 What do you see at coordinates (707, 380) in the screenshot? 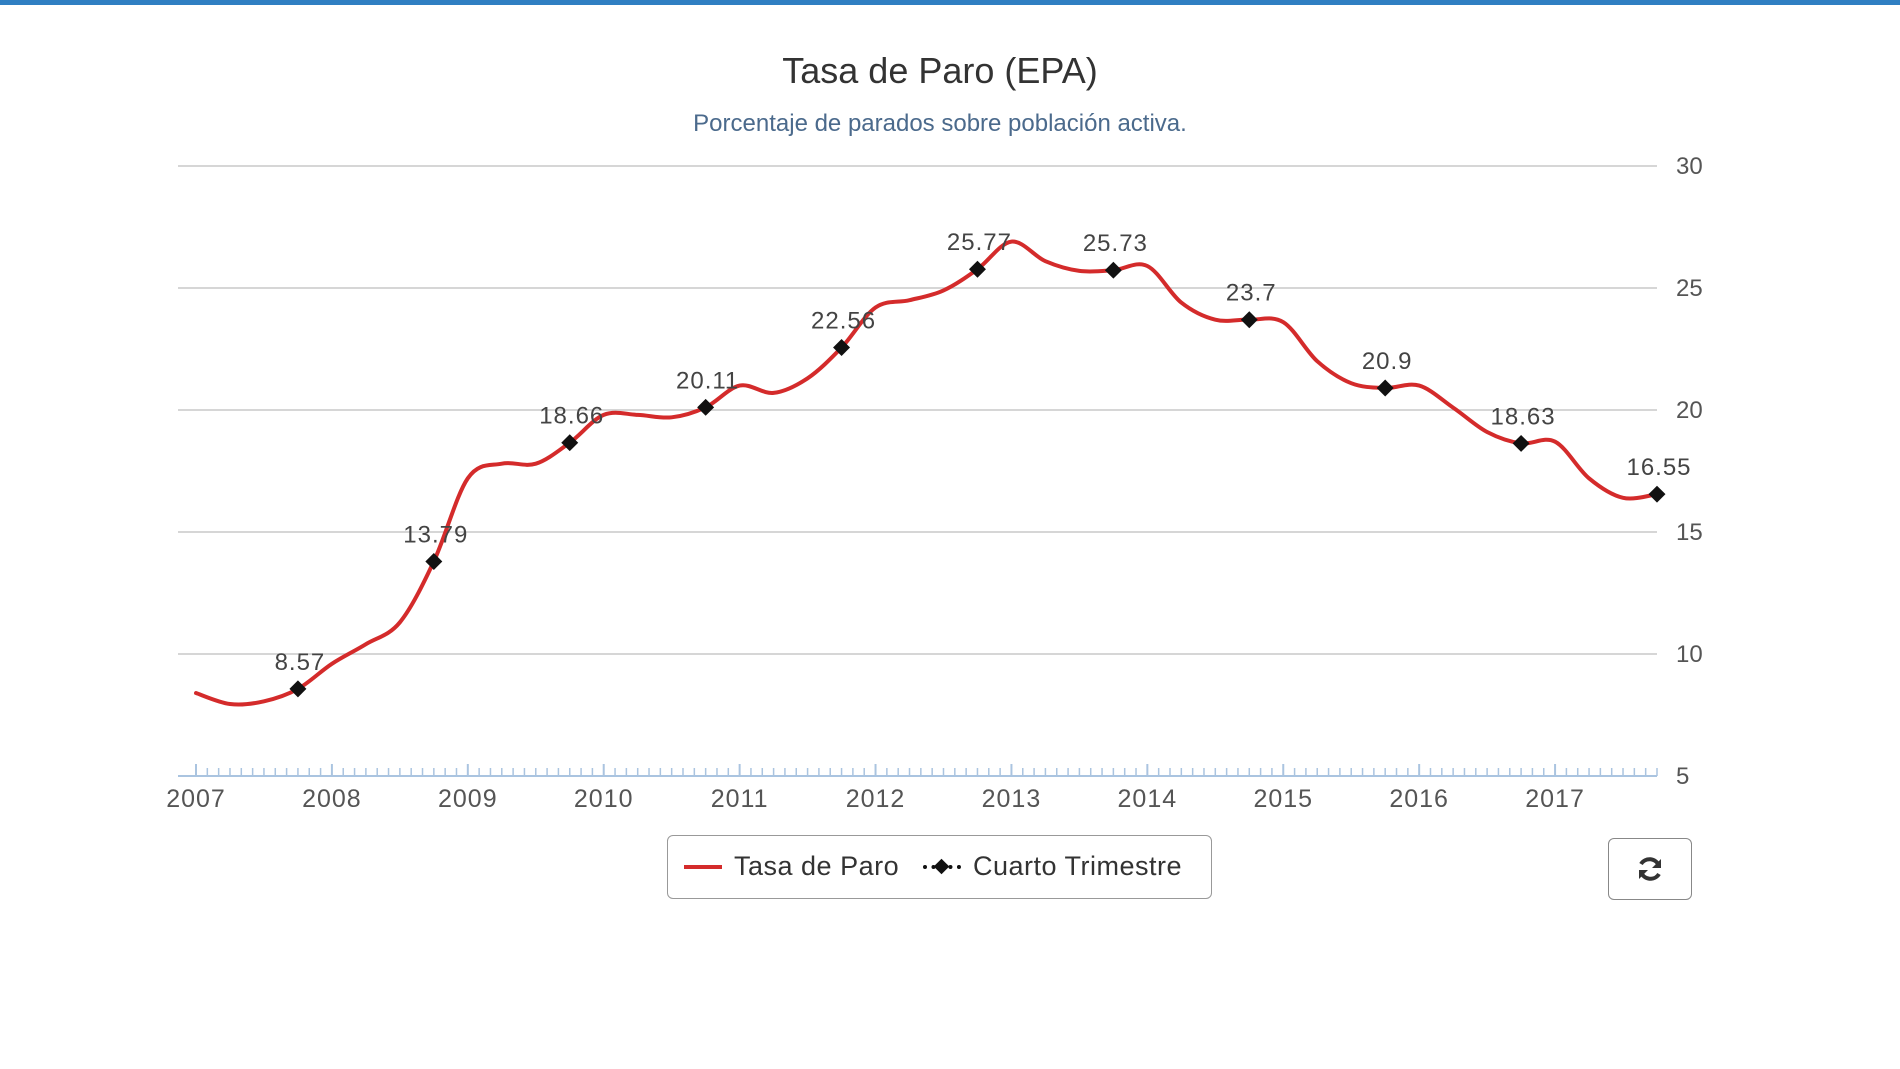
I see `data-label: 20.11` at bounding box center [707, 380].